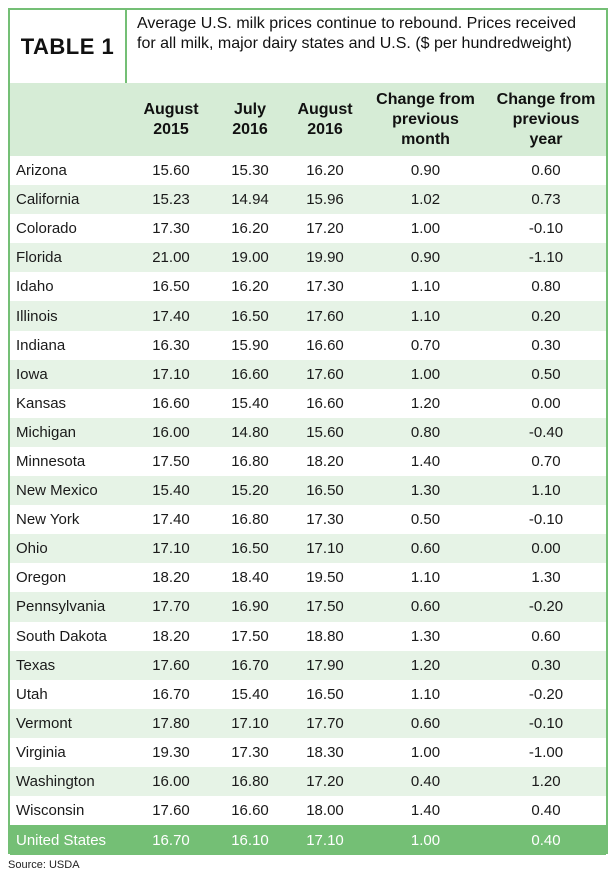 The height and width of the screenshot is (877, 610). What do you see at coordinates (425, 200) in the screenshot?
I see `value-cell: 1.02` at bounding box center [425, 200].